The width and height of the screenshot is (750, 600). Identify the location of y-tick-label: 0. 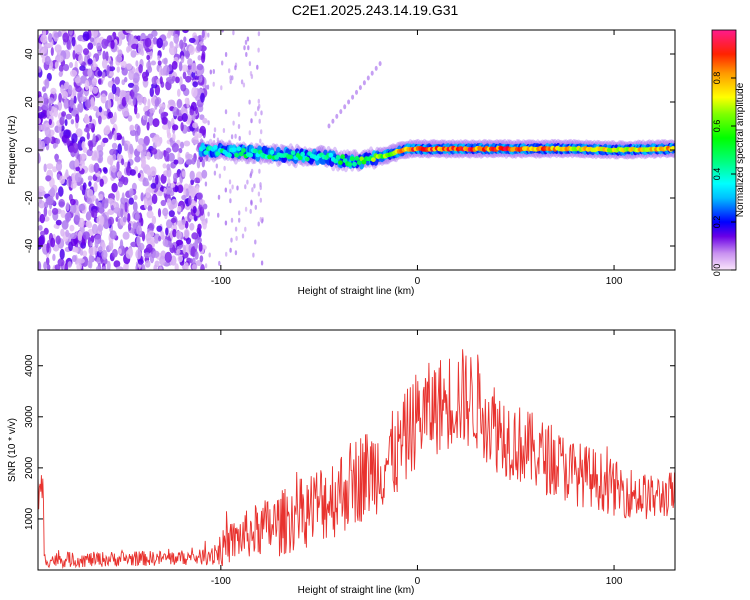
(29, 150).